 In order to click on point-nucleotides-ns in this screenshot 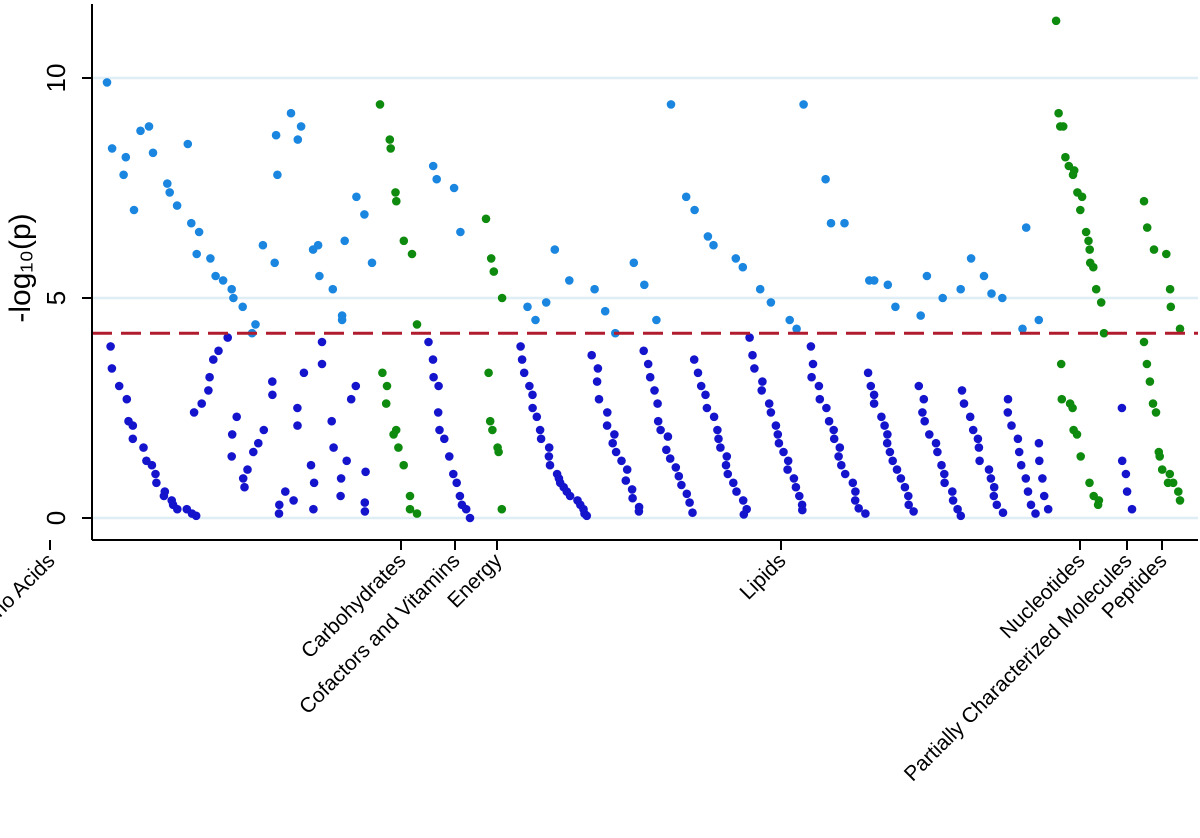, I will do `click(1062, 399)`.